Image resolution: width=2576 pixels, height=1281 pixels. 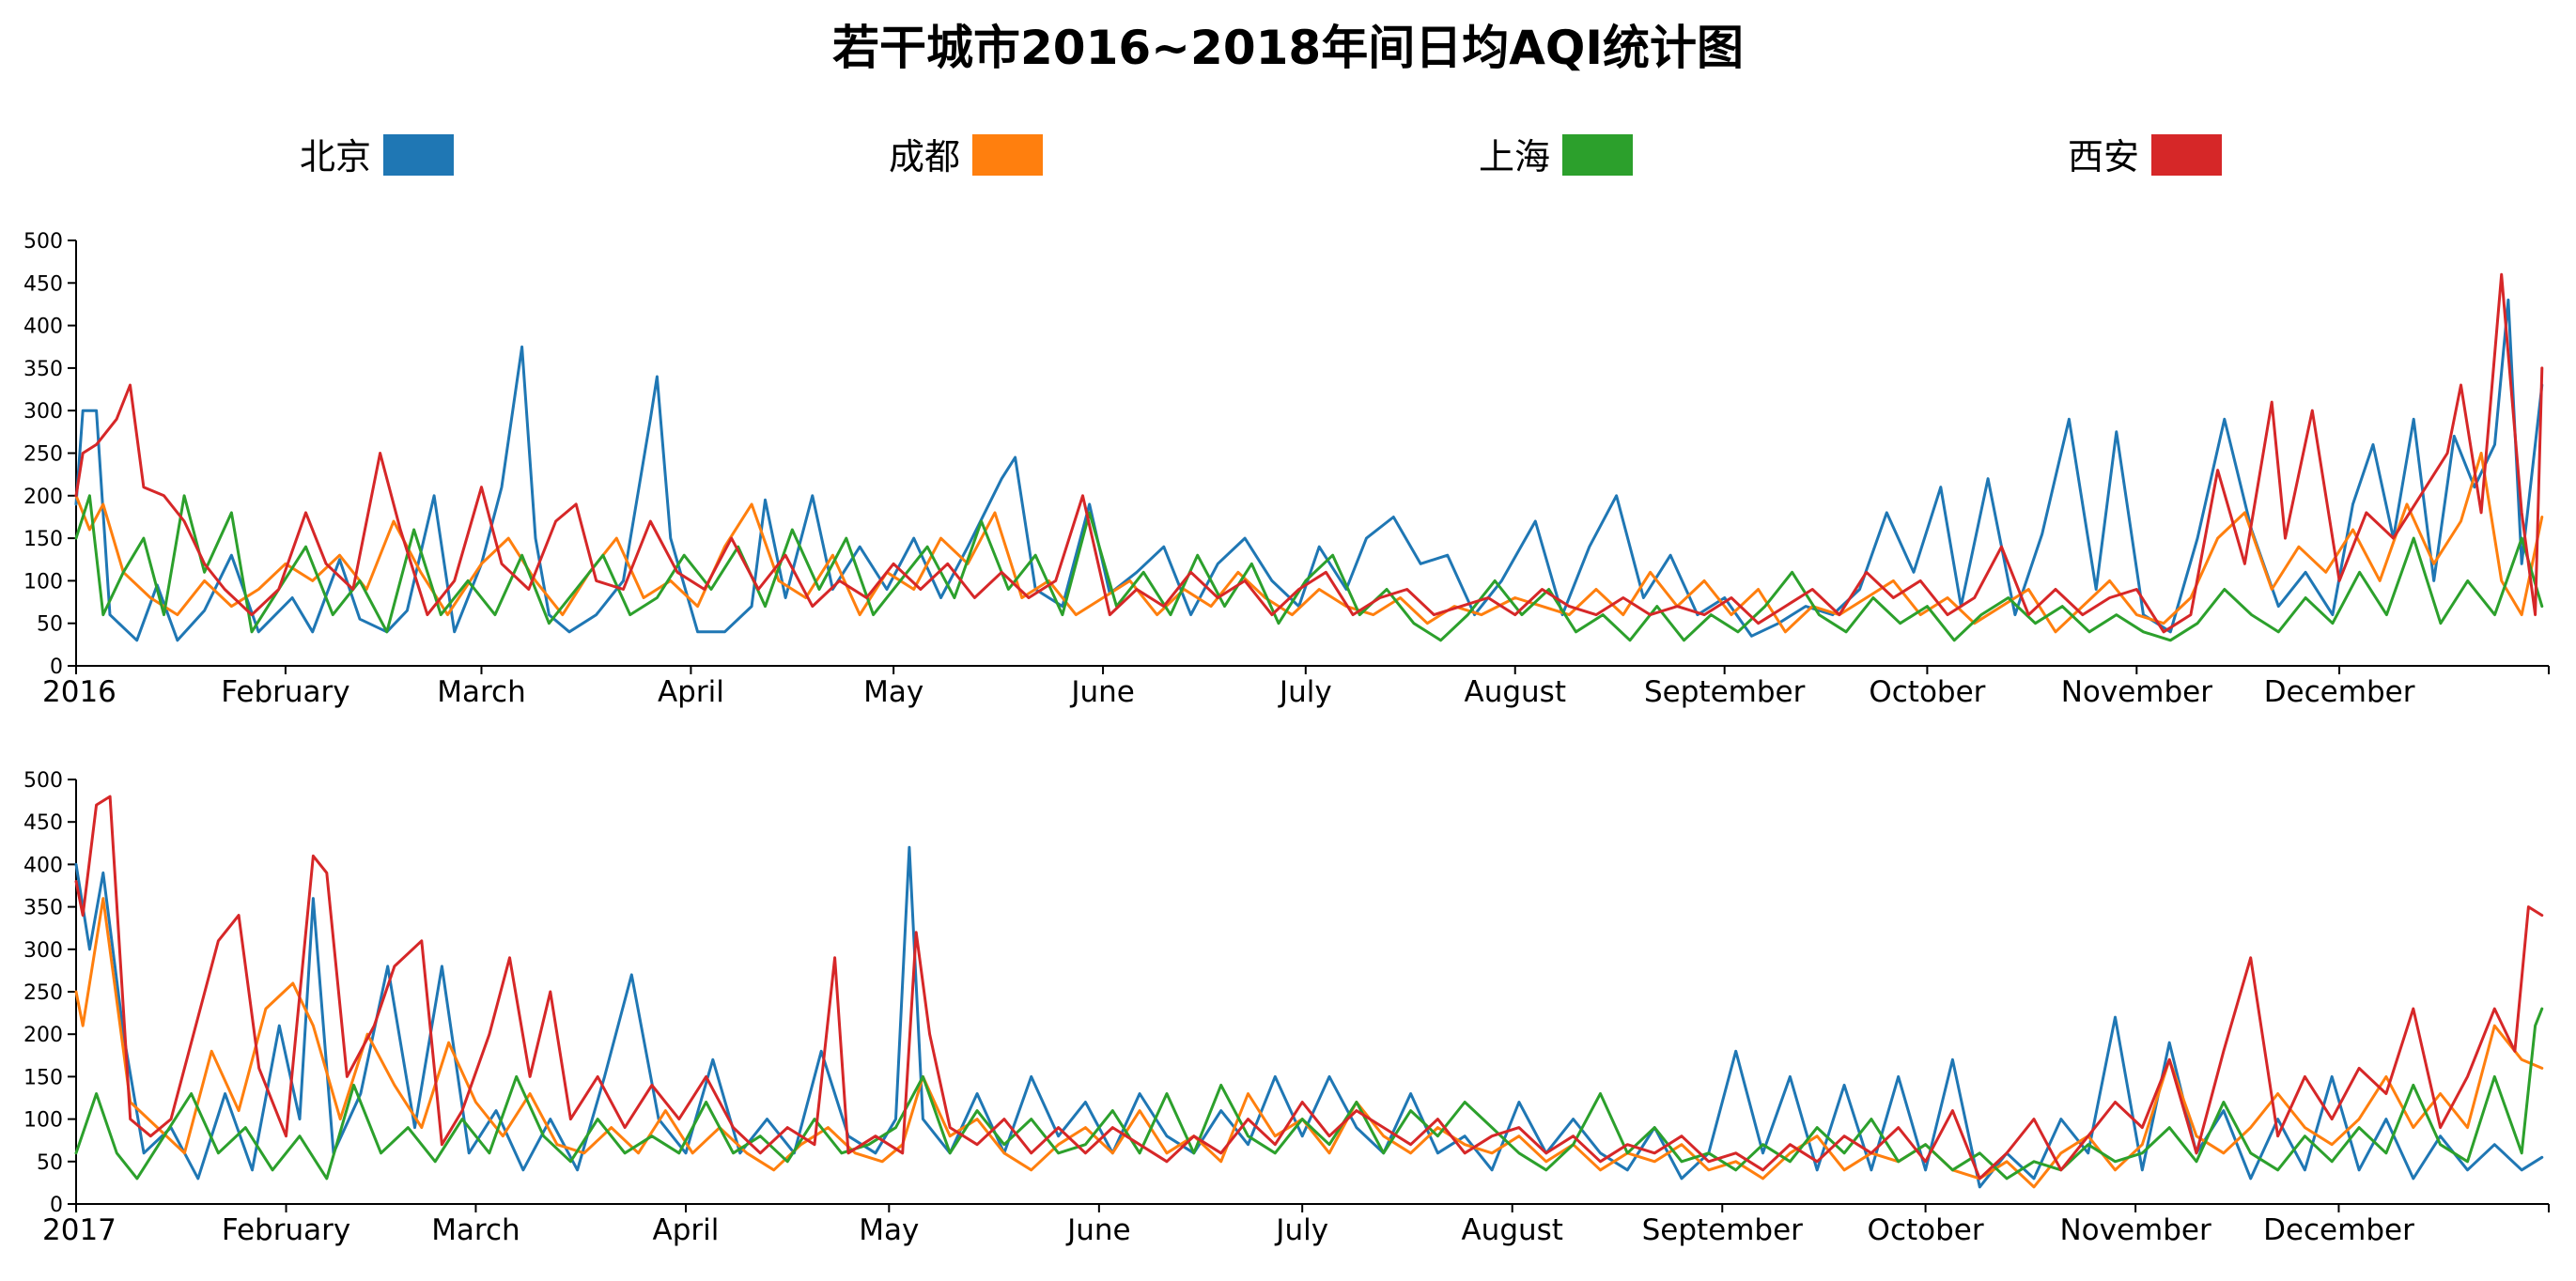 I want to click on legend-label: 北京, so click(x=335, y=156).